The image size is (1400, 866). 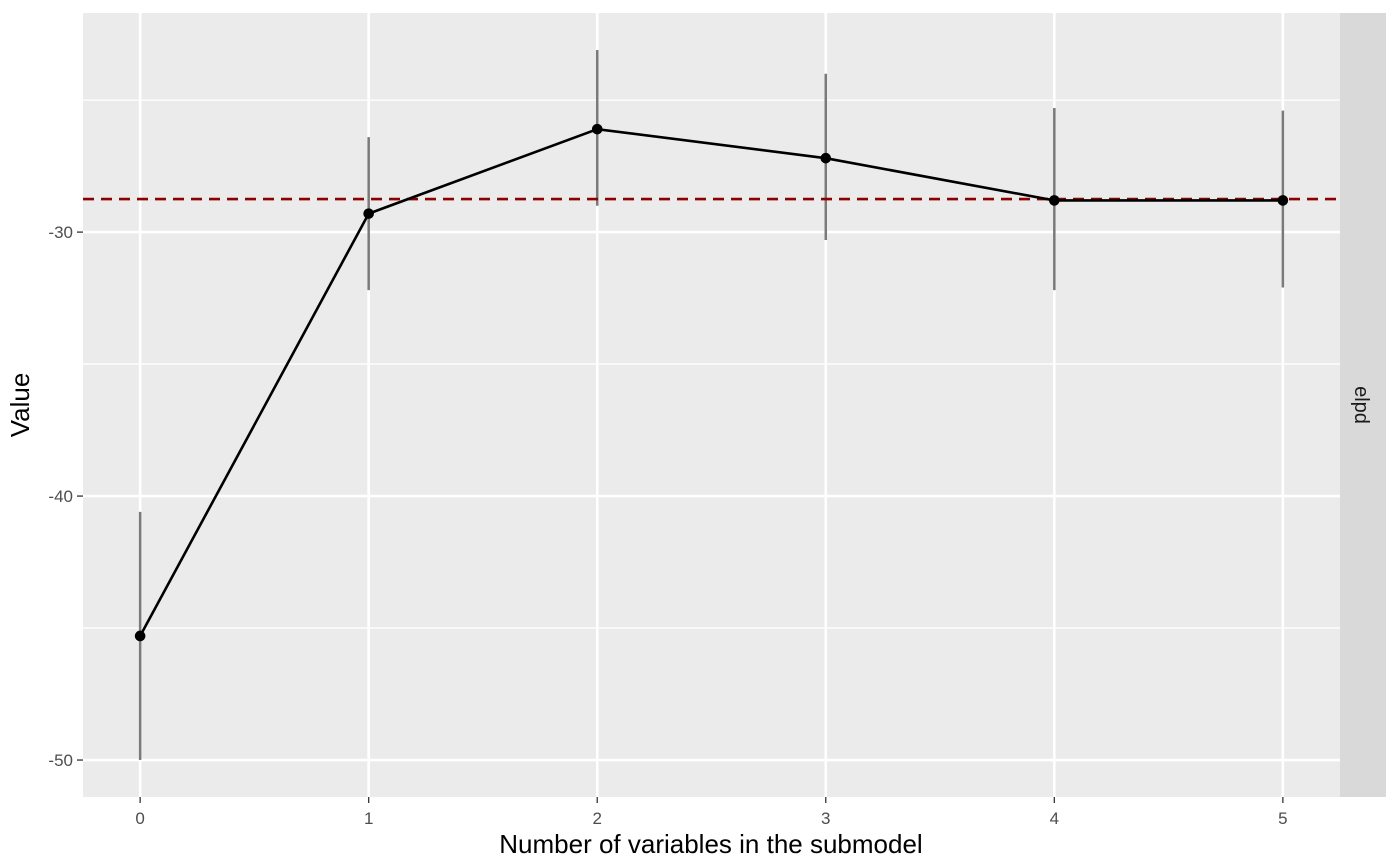 What do you see at coordinates (596, 818) in the screenshot?
I see `x-tick-label: 2` at bounding box center [596, 818].